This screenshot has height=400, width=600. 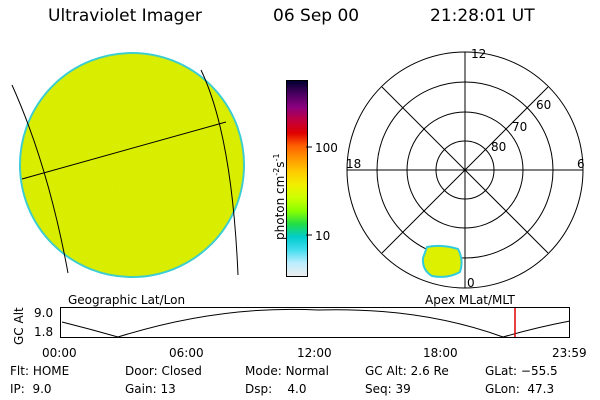 I want to click on glat-value: −55.5, so click(x=539, y=371).